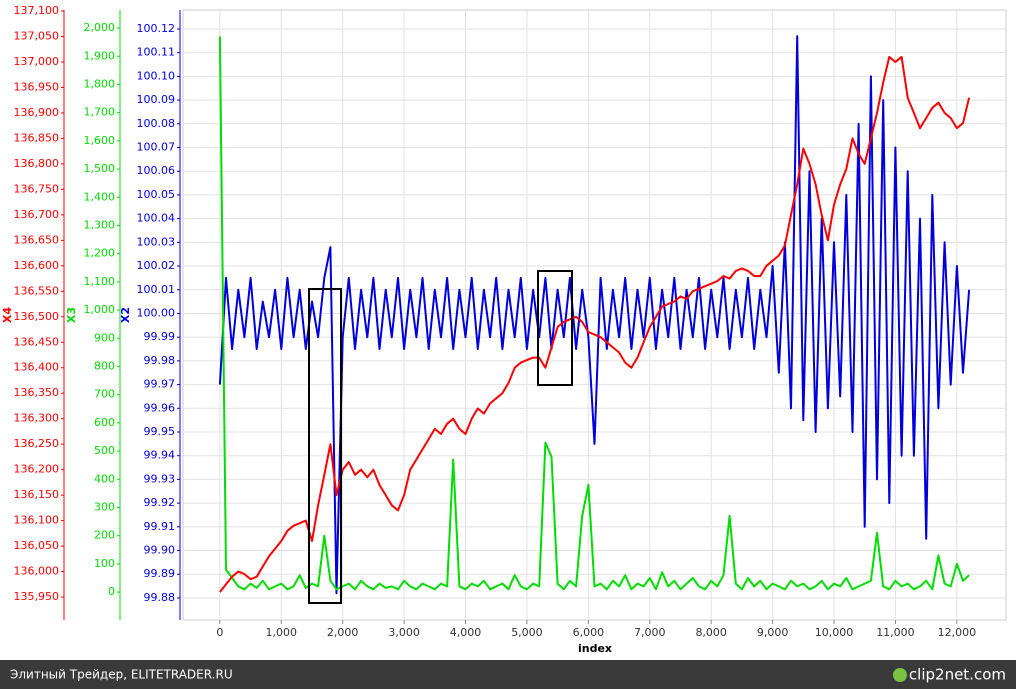 Image resolution: width=1016 pixels, height=689 pixels. I want to click on y-tick-label: 100.02, so click(156, 265).